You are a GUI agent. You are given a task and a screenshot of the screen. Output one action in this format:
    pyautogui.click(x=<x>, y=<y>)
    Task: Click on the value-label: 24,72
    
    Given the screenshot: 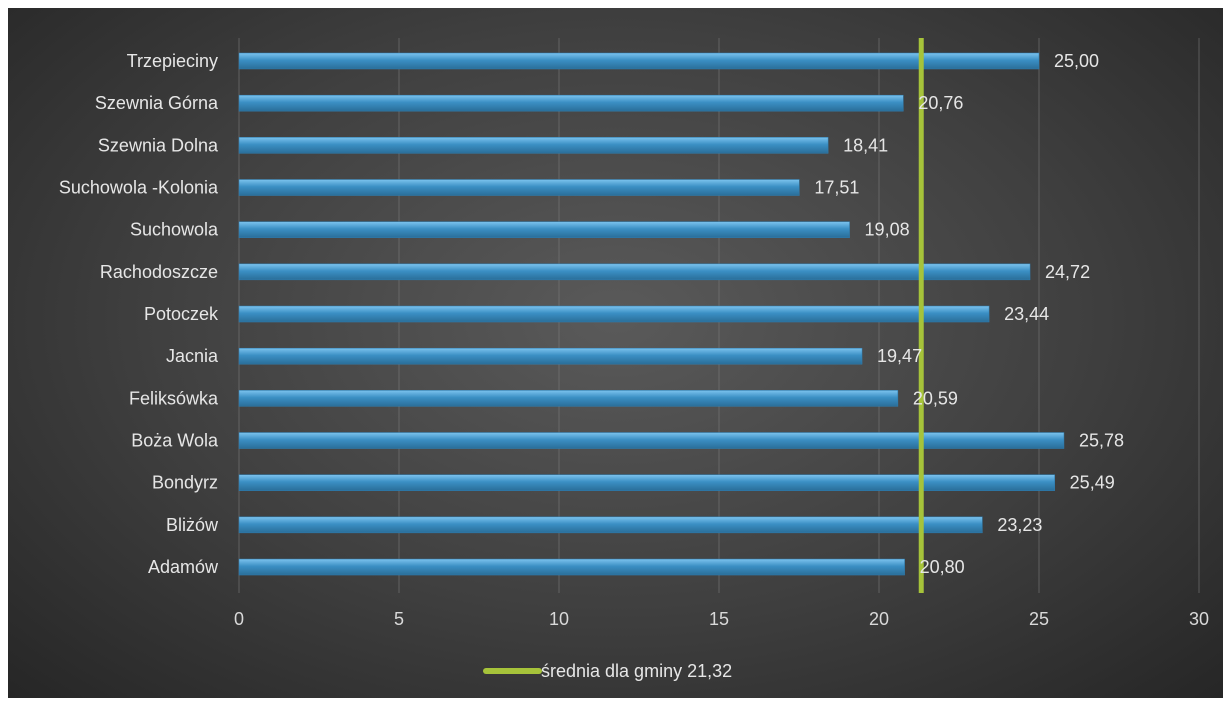 What is the action you would take?
    pyautogui.click(x=1067, y=272)
    